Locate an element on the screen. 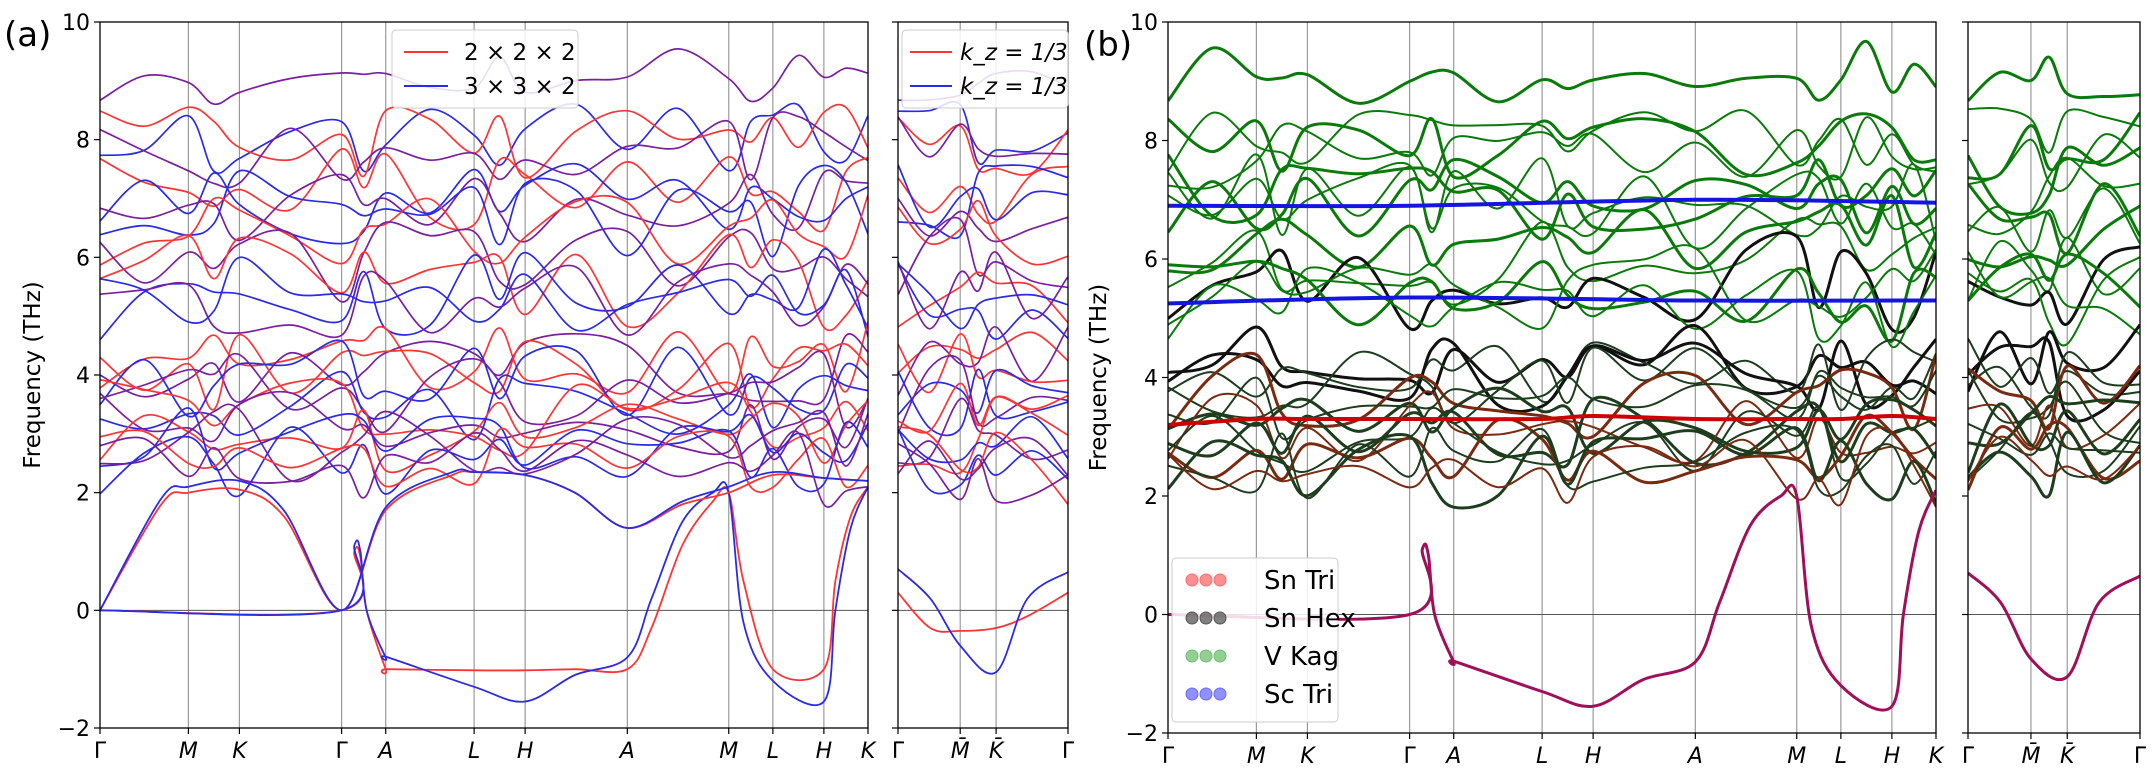 Image resolution: width=2156 pixels, height=774 pixels. y-tick-label: 0 is located at coordinates (83, 611).